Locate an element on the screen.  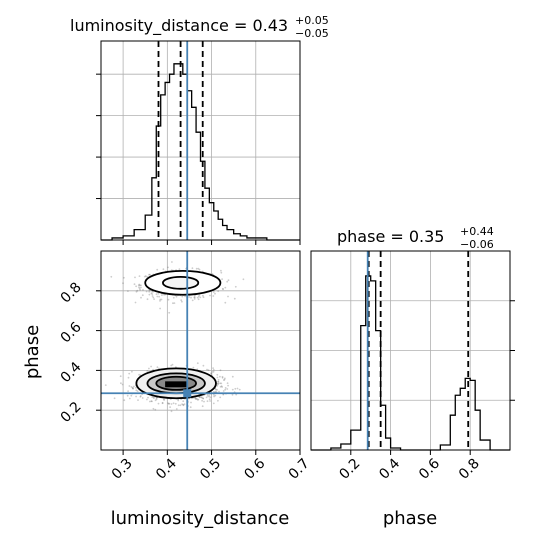
phase-hist-title-minus: −0.06 is located at coordinates (477, 244).